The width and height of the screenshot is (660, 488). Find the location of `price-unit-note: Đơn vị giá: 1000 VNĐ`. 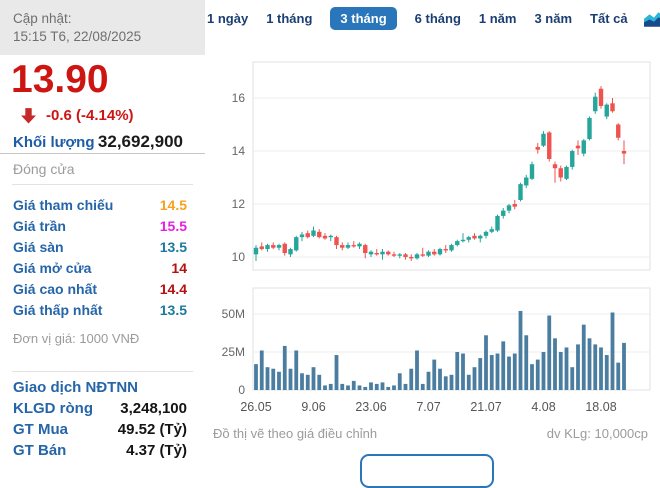

price-unit-note: Đơn vị giá: 1000 VNĐ is located at coordinates (76, 338).